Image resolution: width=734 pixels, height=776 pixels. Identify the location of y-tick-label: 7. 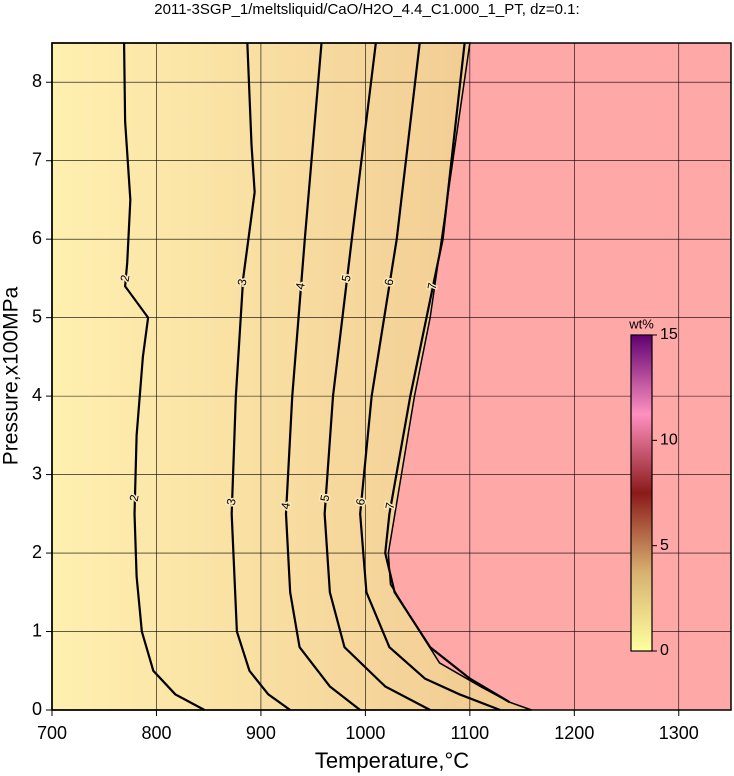
(37, 159).